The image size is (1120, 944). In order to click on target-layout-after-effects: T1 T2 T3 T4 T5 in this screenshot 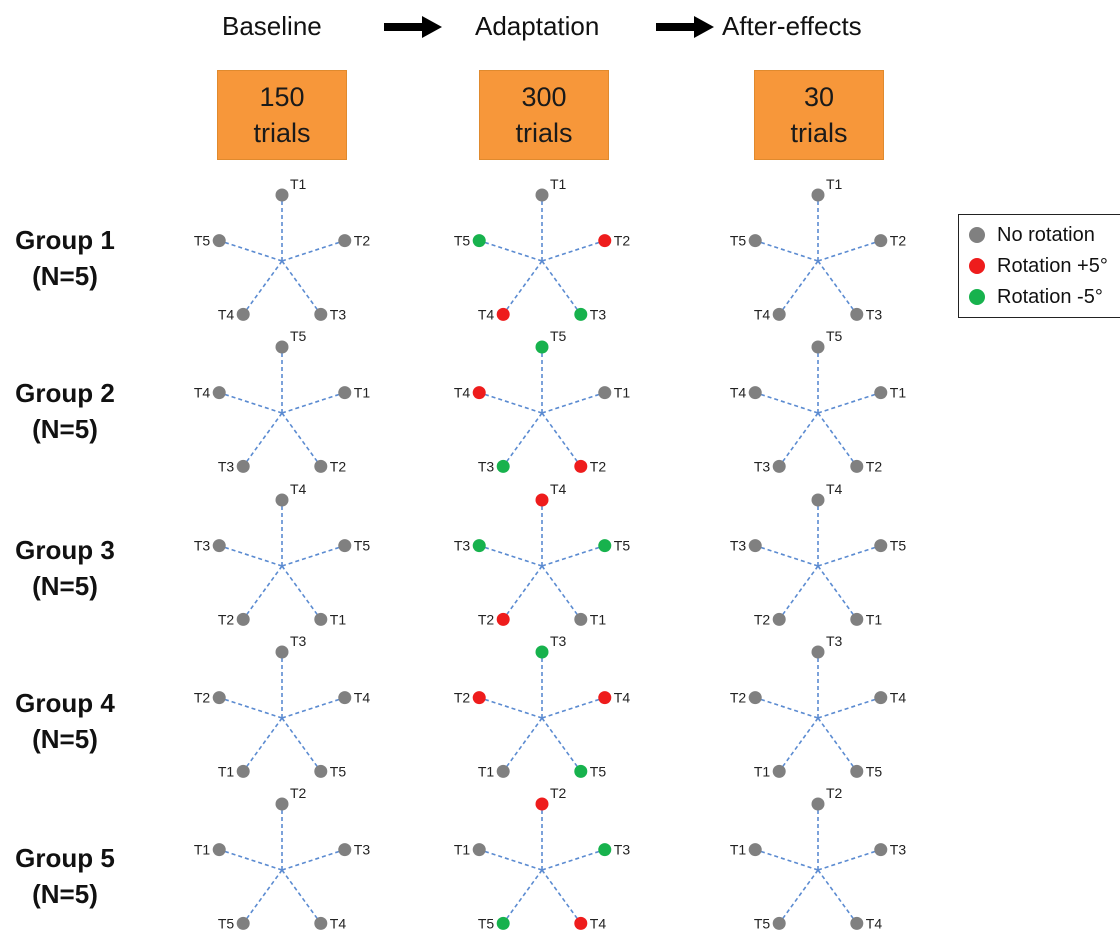, I will do `click(818, 249)`.